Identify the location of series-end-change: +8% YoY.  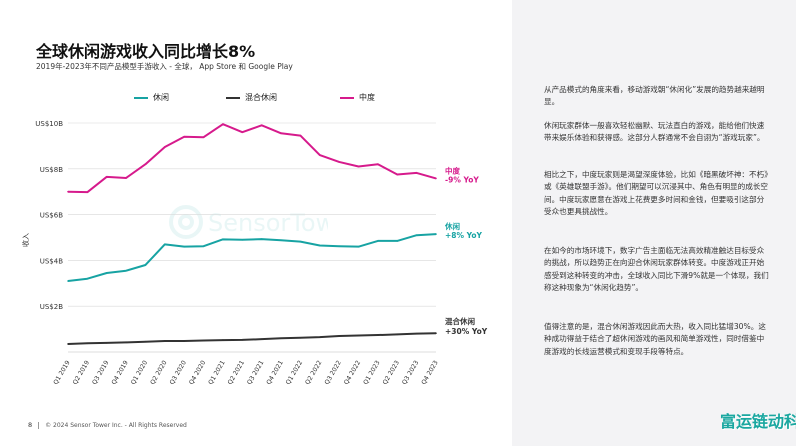
(464, 235).